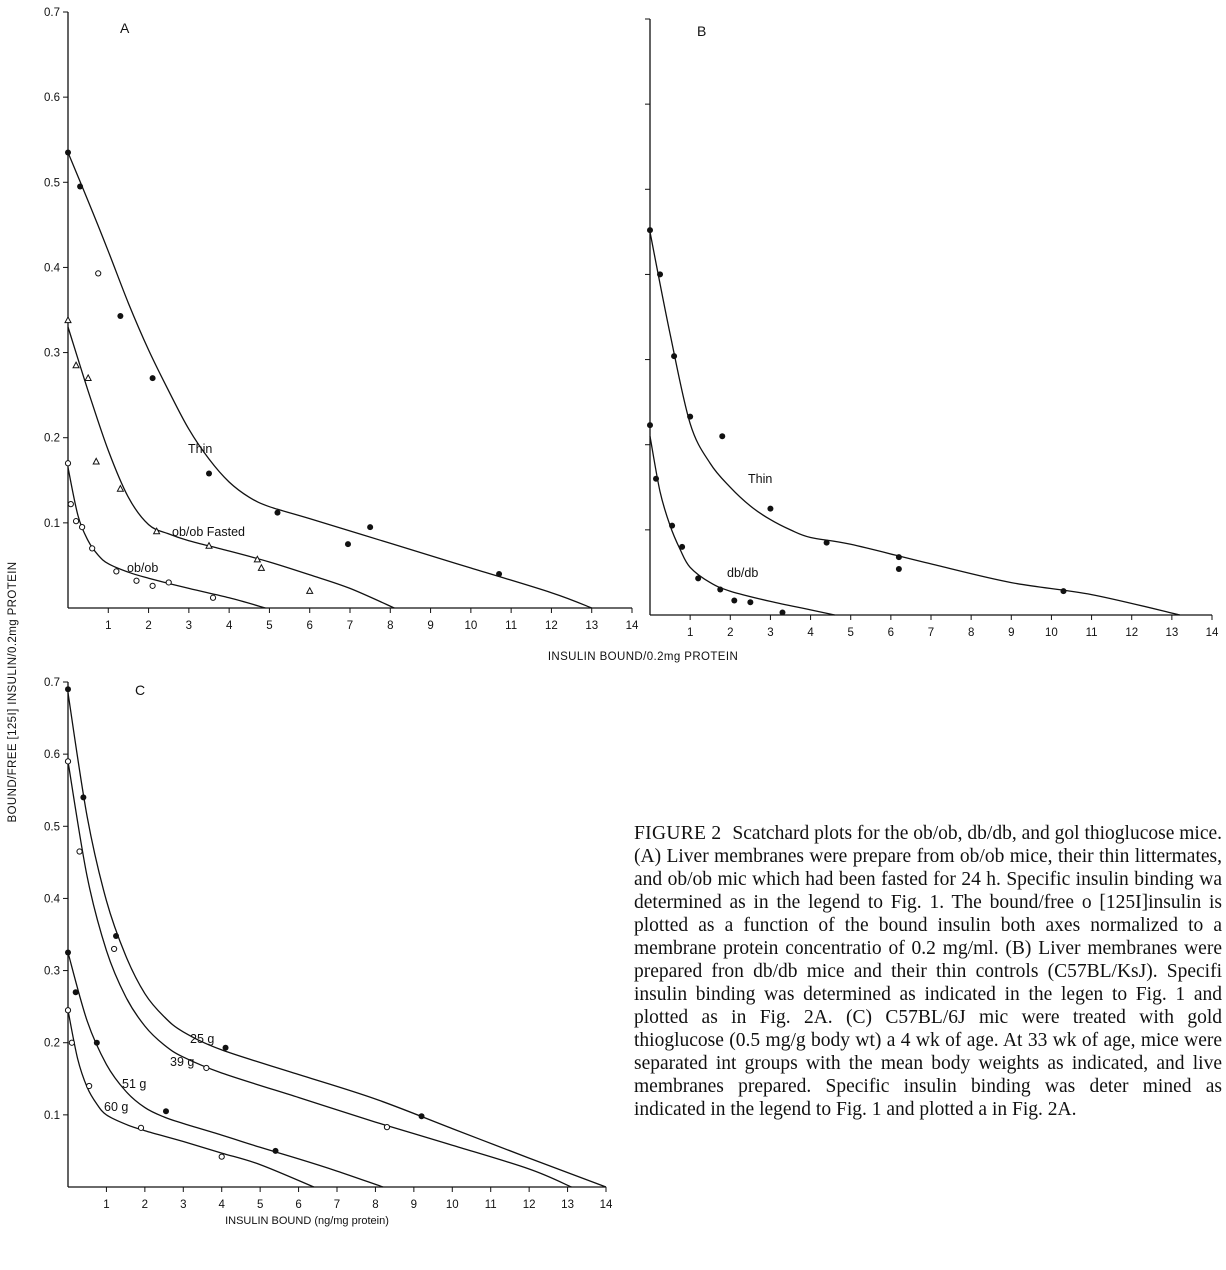 The image size is (1226, 1270). What do you see at coordinates (134, 1084) in the screenshot?
I see `panel-c-series-51-g-label: 51 g` at bounding box center [134, 1084].